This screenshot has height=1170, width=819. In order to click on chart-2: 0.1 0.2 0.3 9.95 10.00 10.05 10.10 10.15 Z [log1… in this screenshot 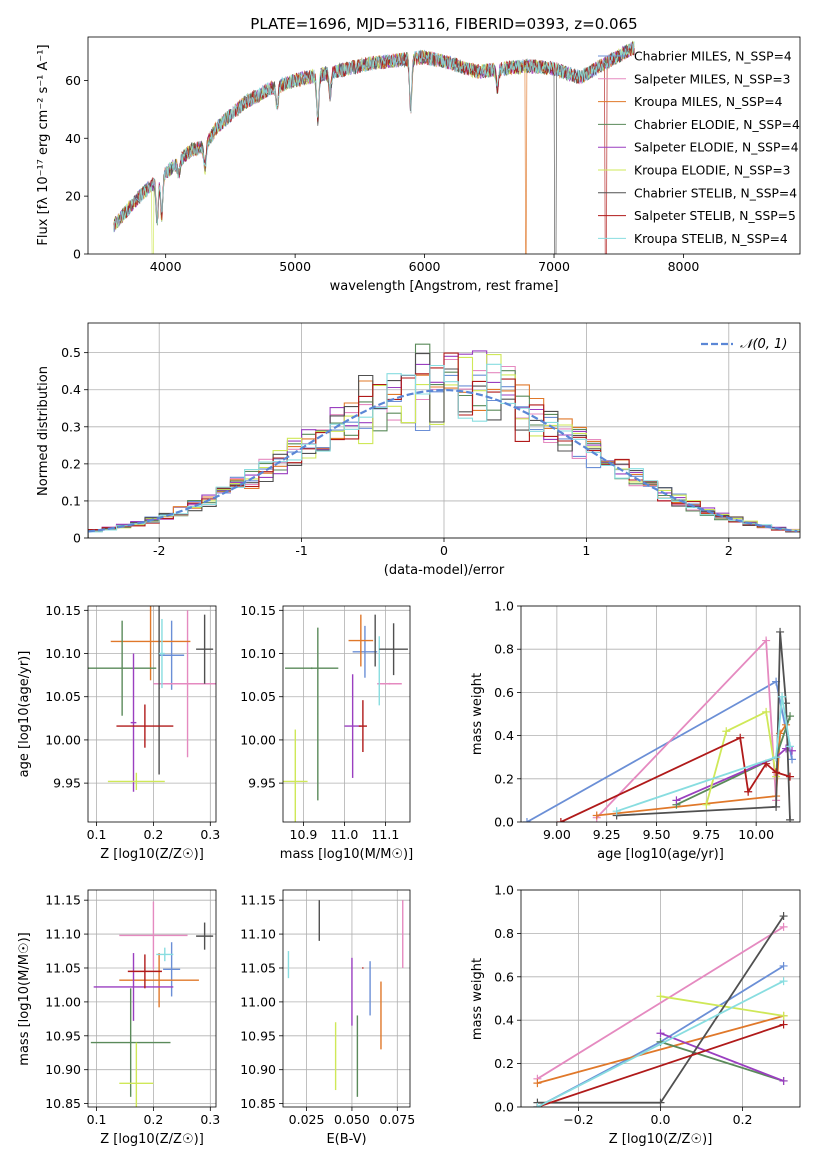, I will do `click(118, 732)`.